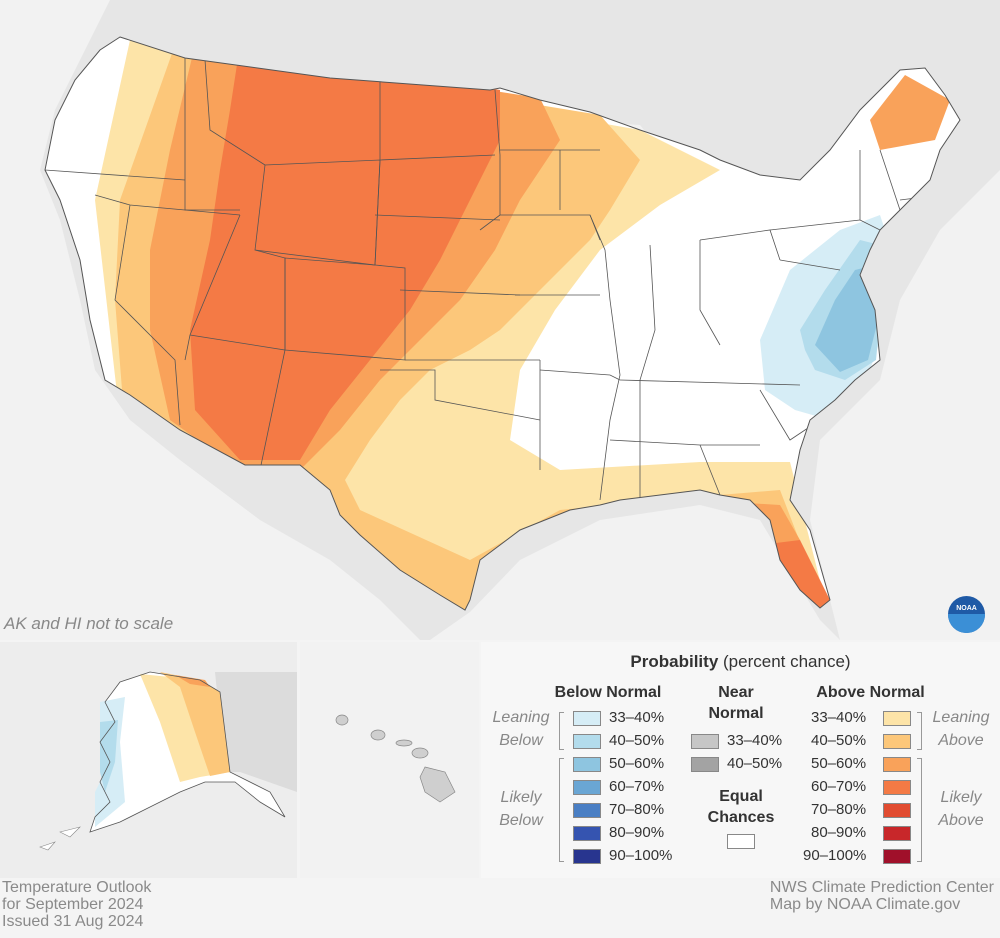 This screenshot has width=1000, height=938. What do you see at coordinates (521, 809) in the screenshot?
I see `likely-below-label: Likely Below` at bounding box center [521, 809].